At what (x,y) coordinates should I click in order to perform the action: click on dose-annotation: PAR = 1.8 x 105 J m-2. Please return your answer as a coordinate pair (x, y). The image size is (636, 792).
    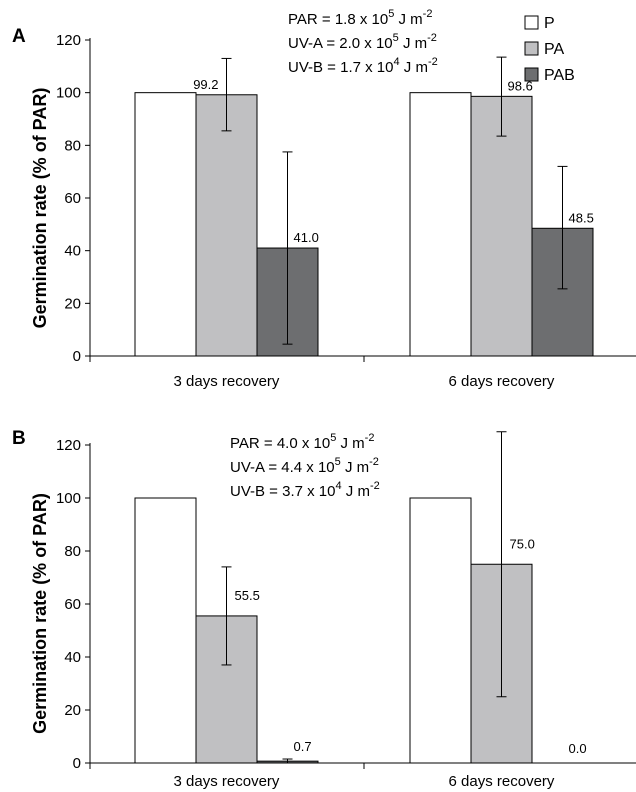
    Looking at the image, I should click on (360, 18).